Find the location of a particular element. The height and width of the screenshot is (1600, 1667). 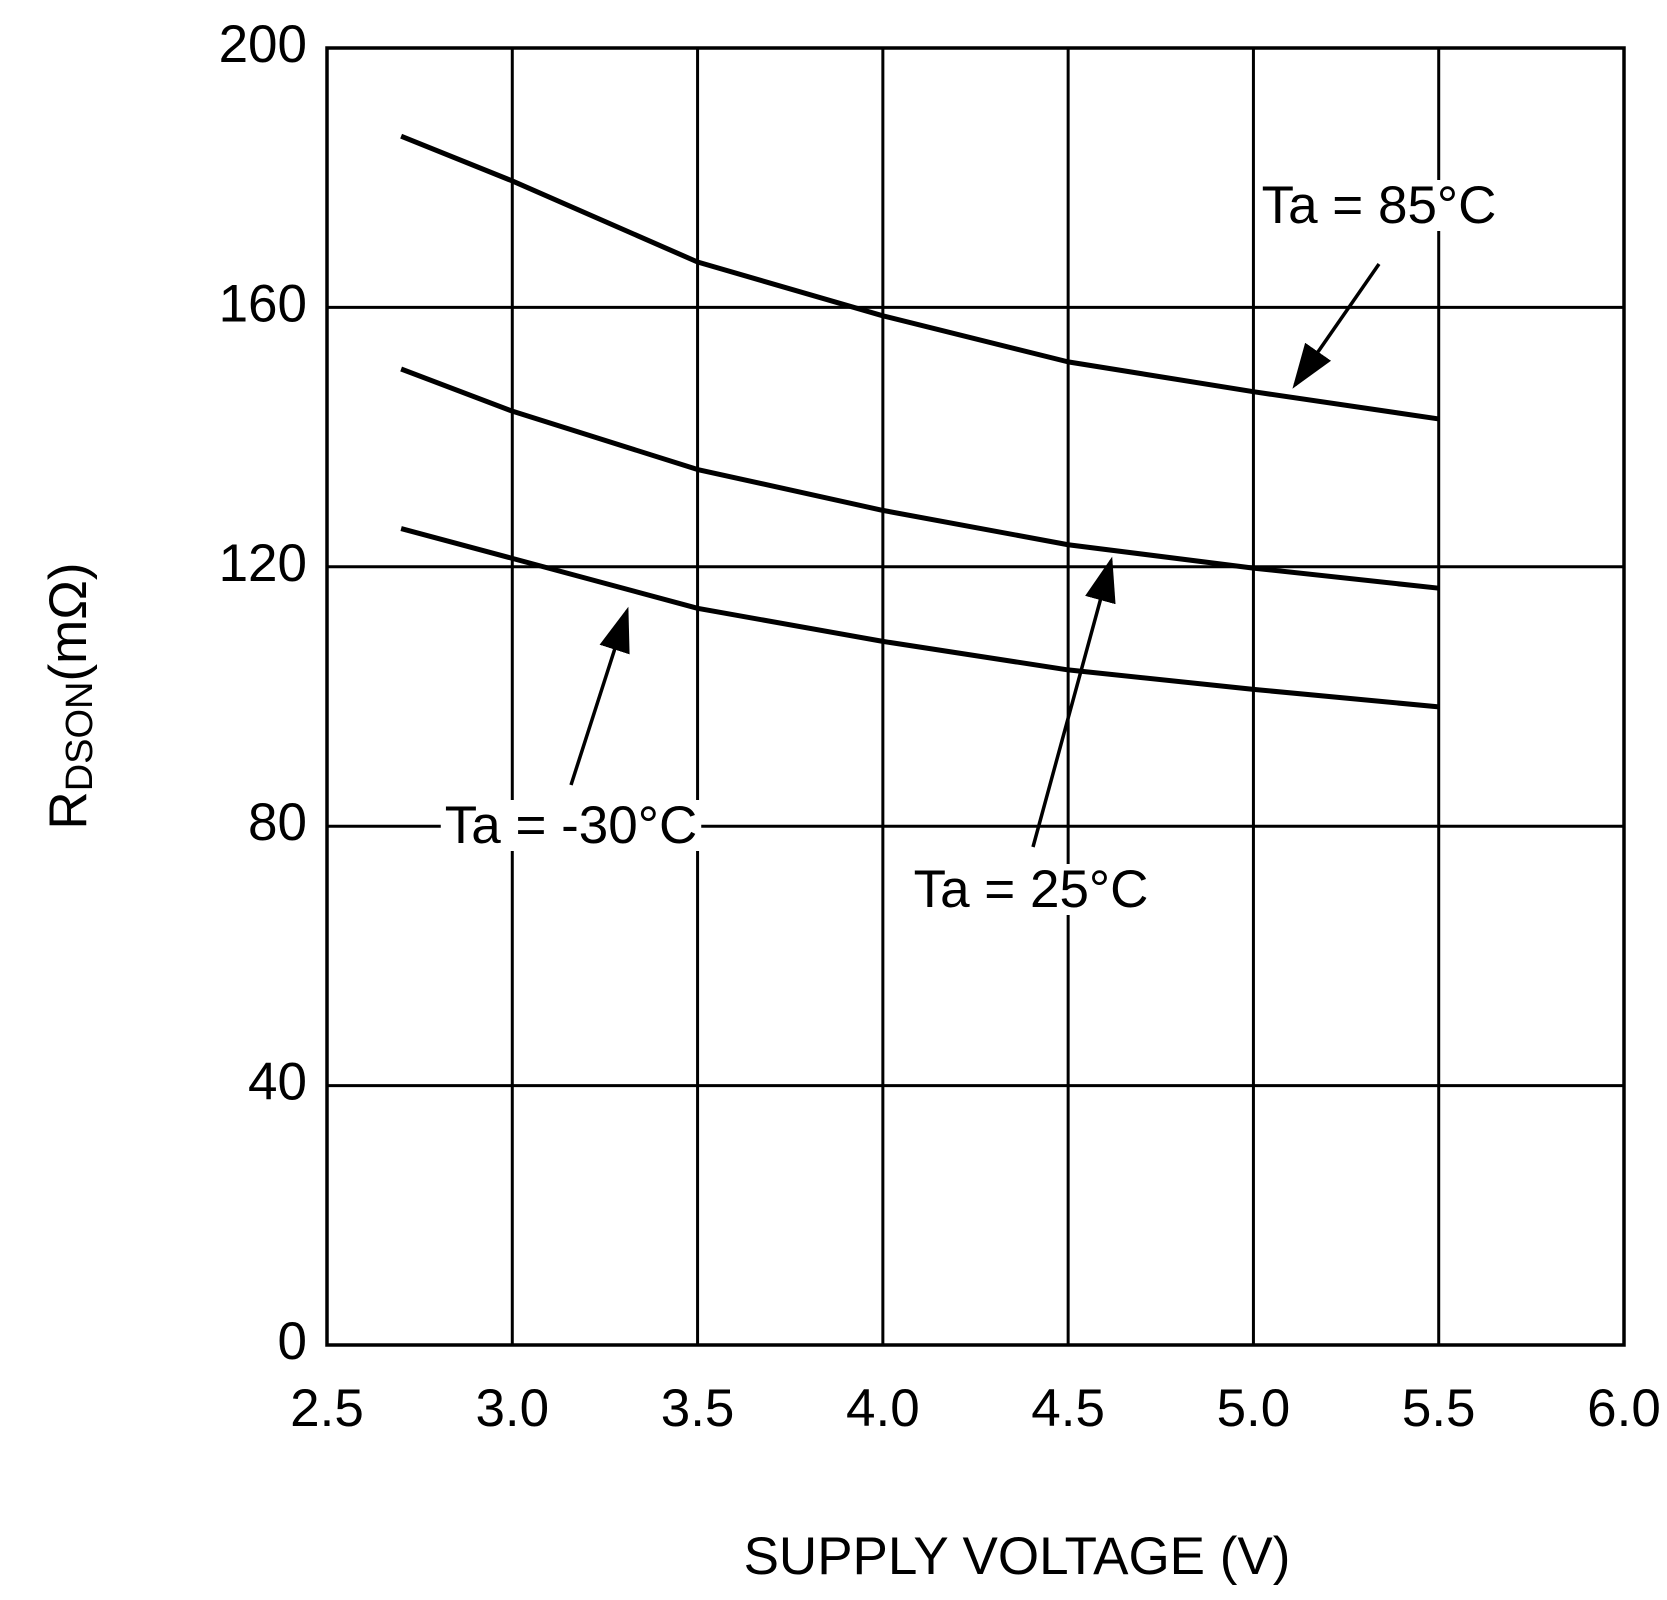

x-tick-label: 6.0 is located at coordinates (1624, 1408).